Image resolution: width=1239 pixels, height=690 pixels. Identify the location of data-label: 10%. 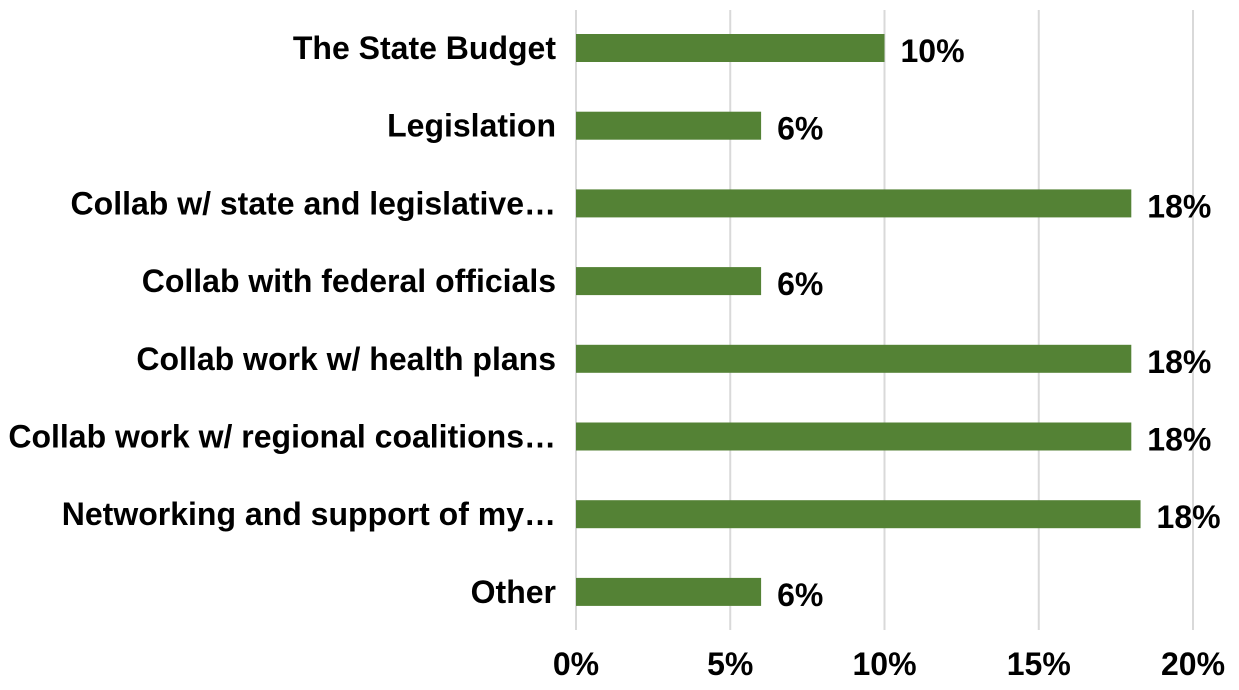
(933, 51).